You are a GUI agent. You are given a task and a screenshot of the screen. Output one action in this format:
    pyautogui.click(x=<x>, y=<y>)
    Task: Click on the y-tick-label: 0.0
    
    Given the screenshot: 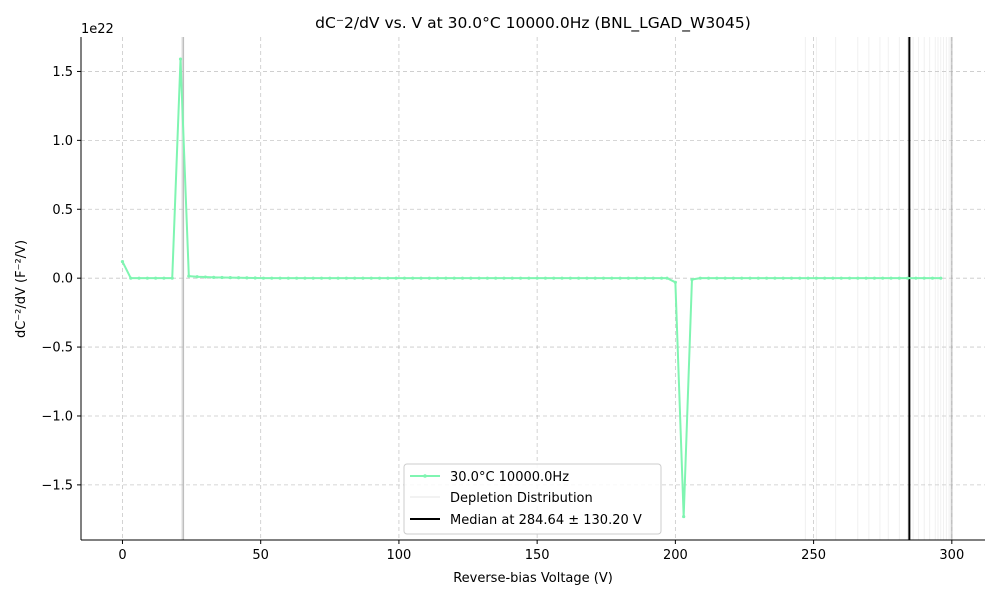 What is the action you would take?
    pyautogui.click(x=62, y=279)
    